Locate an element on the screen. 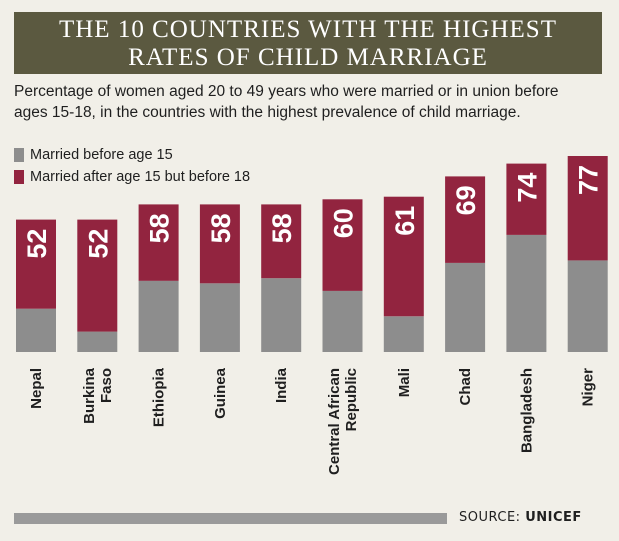 The image size is (619, 541). legend-label-before-18: Married after age 15 but before 18 is located at coordinates (140, 177).